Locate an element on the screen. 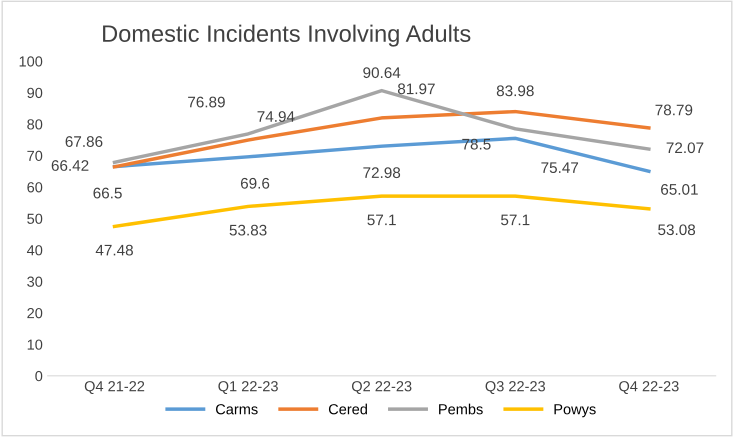 This screenshot has height=437, width=734. legend-label: Carms is located at coordinates (237, 409).